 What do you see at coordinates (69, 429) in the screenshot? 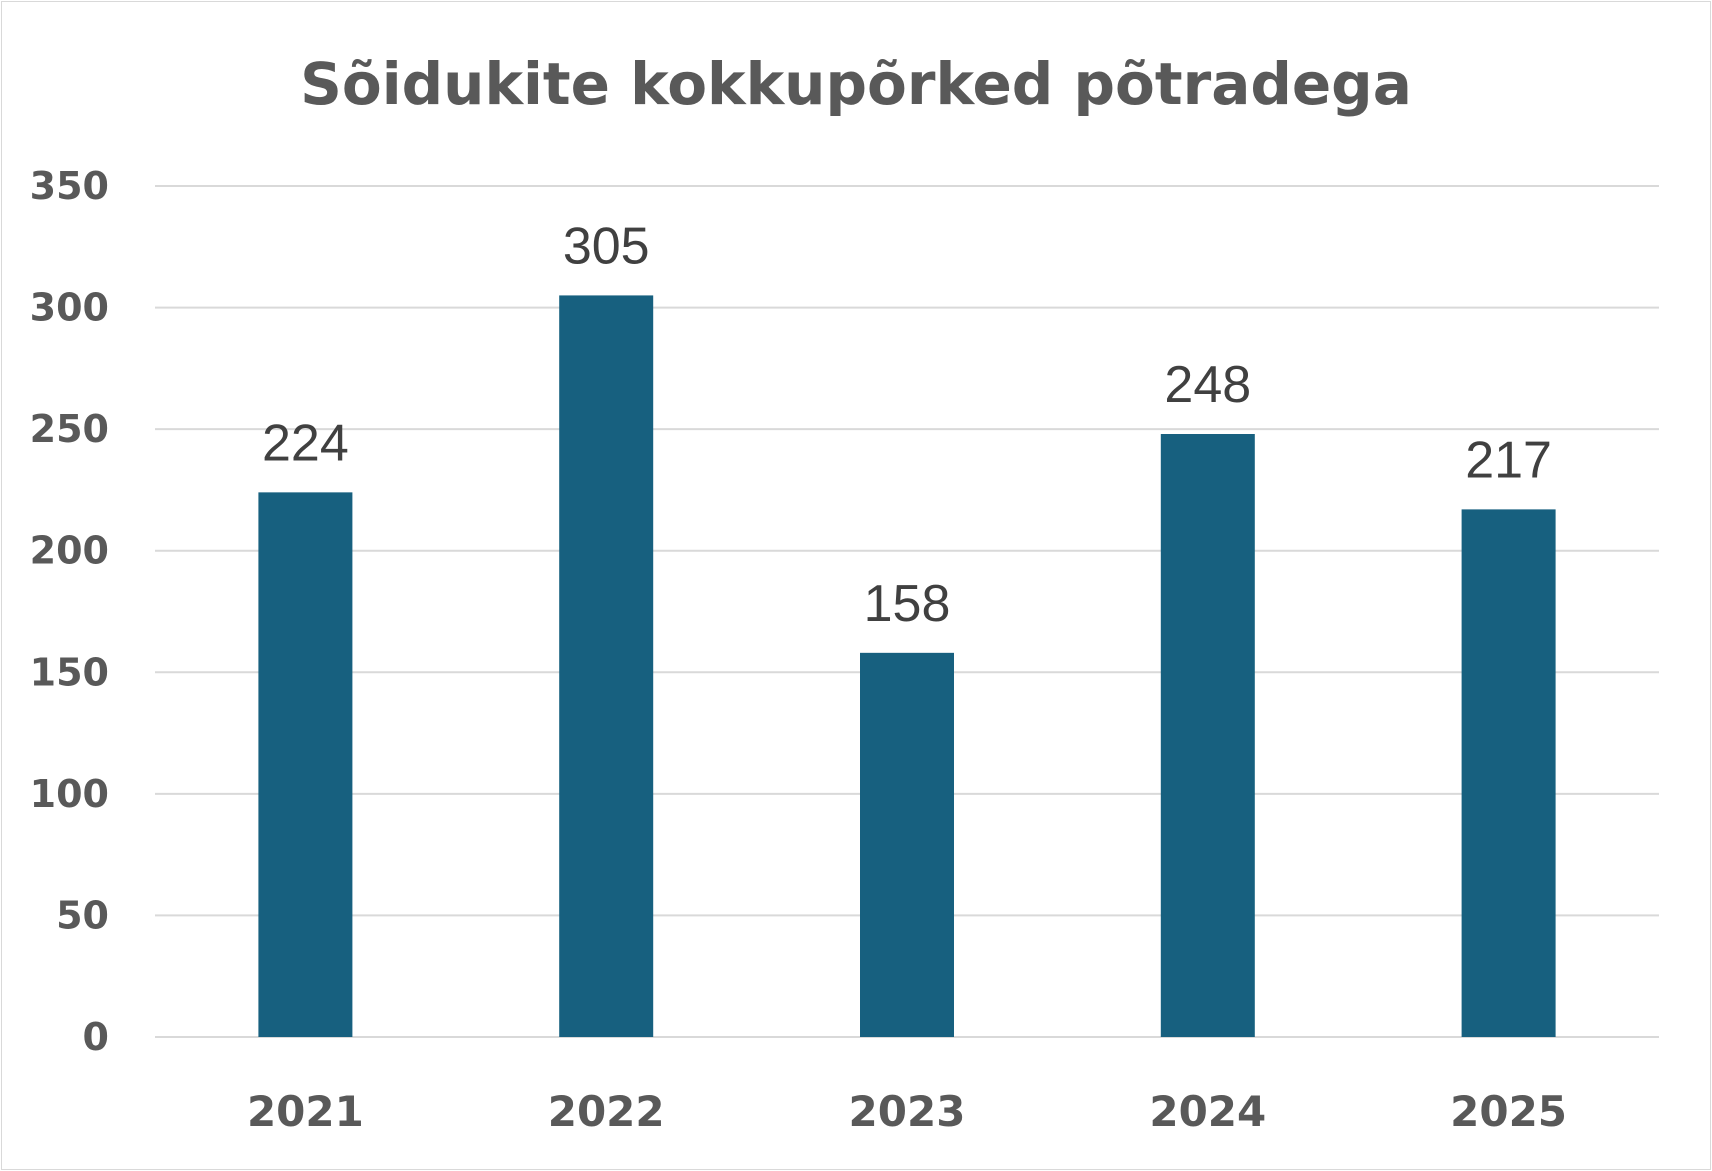
I see `y-tick-label: 250` at bounding box center [69, 429].